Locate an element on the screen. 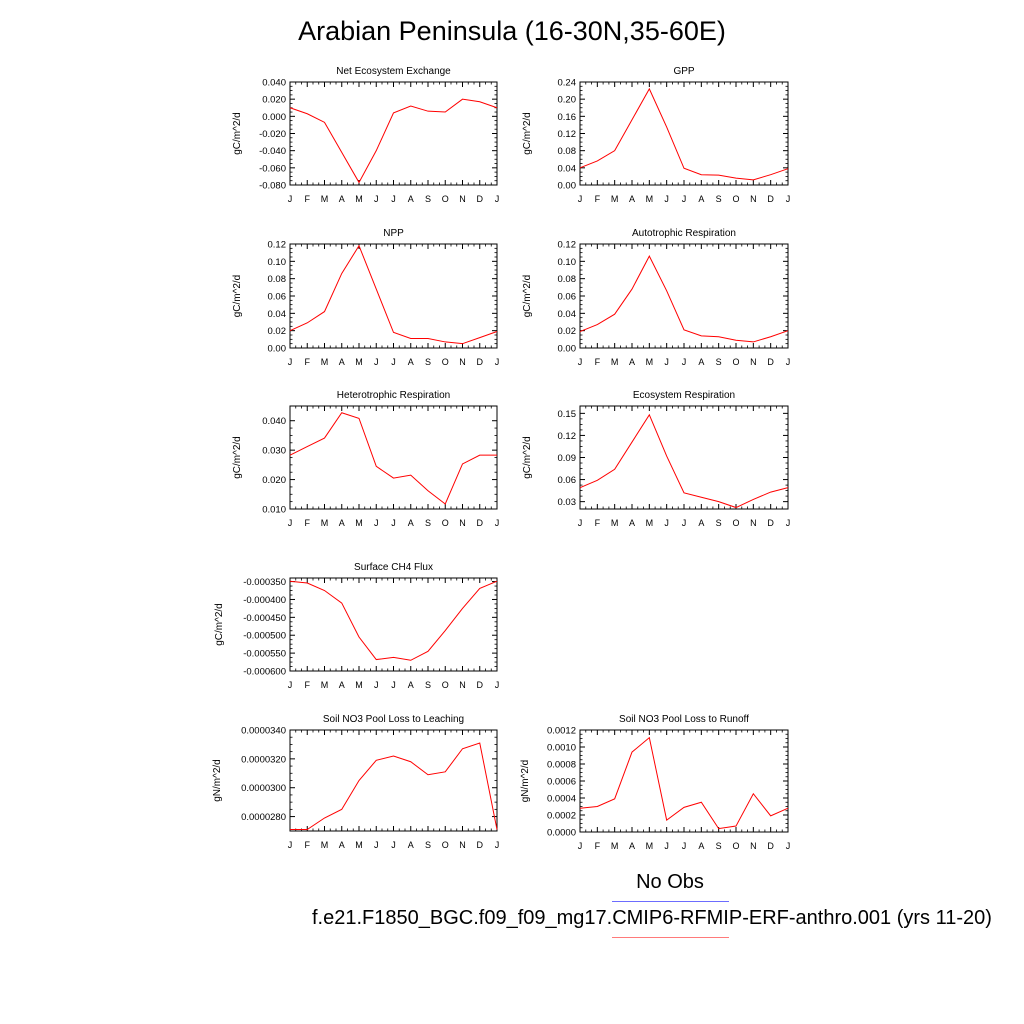  y-tick-label: 0.0000320 is located at coordinates (263, 759).